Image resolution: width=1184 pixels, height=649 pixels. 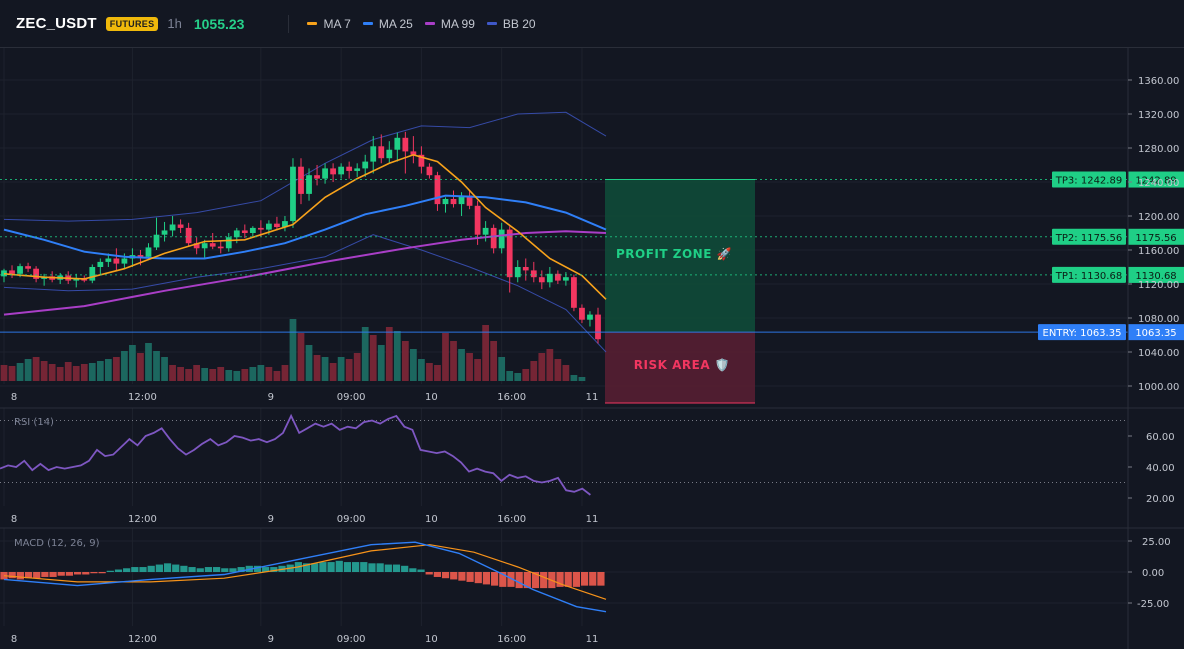 I want to click on macd-tick-label: 25.00, so click(x=1156, y=542).